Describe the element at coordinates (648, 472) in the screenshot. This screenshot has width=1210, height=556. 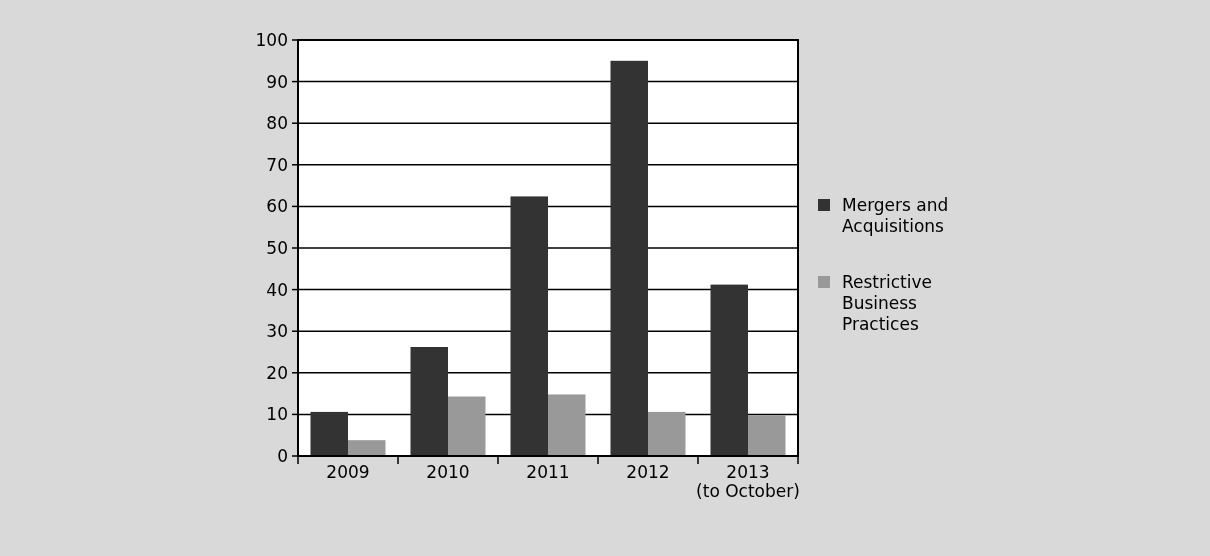
I see `x-tick-label: 2012` at that location.